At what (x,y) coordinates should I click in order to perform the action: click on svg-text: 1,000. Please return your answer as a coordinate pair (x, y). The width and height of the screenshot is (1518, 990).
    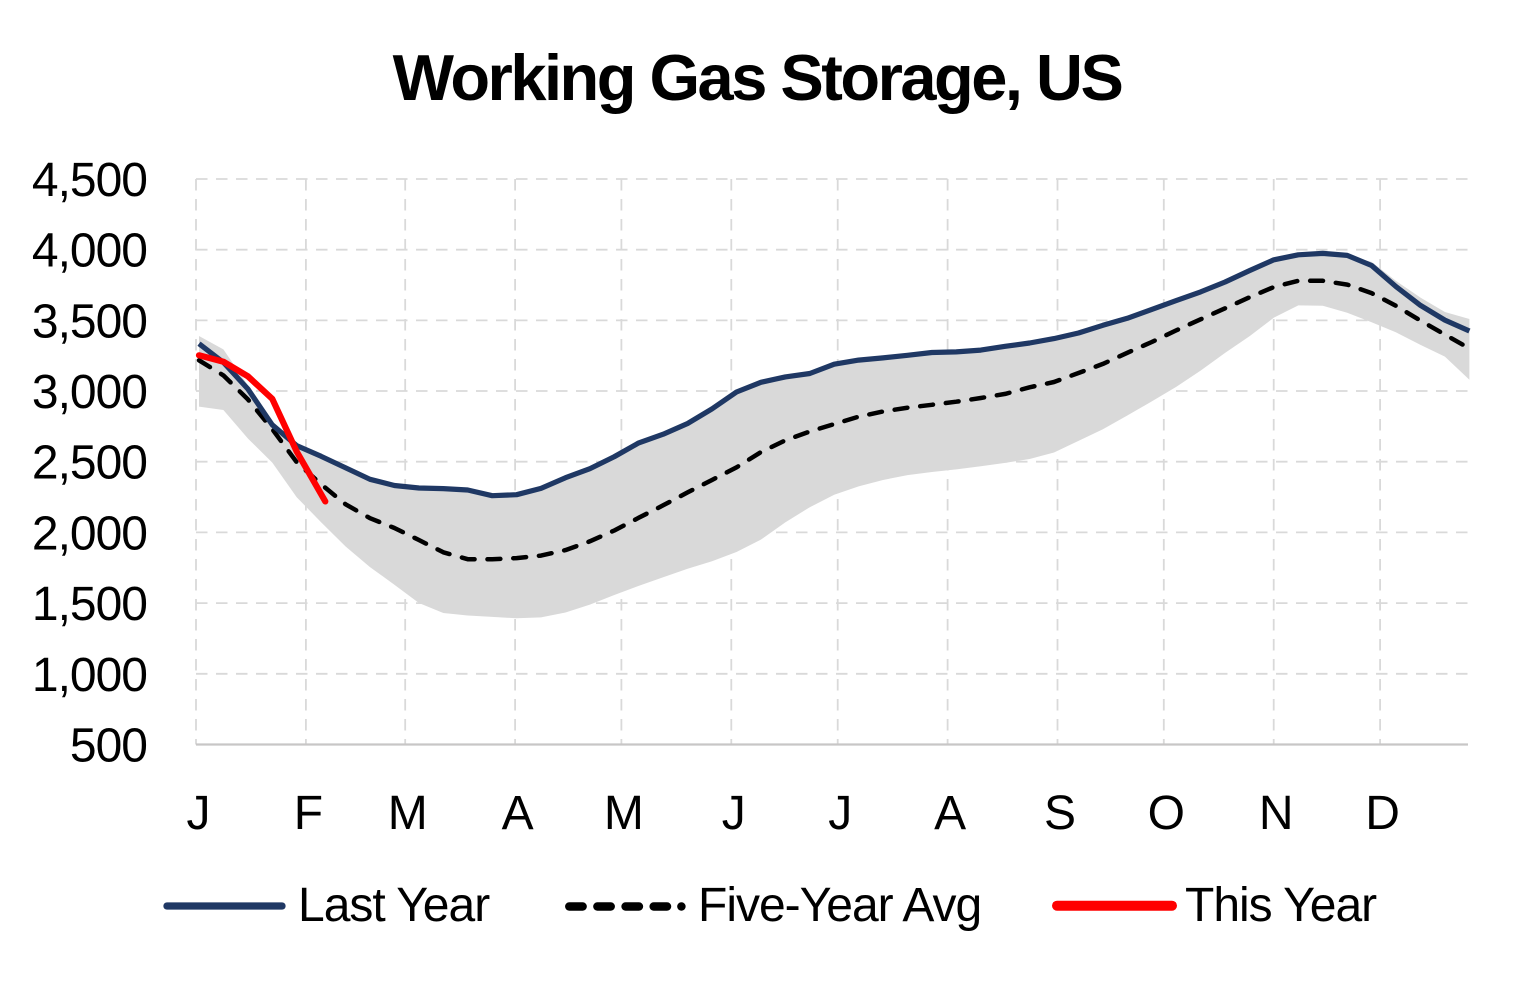
    Looking at the image, I should click on (89, 675).